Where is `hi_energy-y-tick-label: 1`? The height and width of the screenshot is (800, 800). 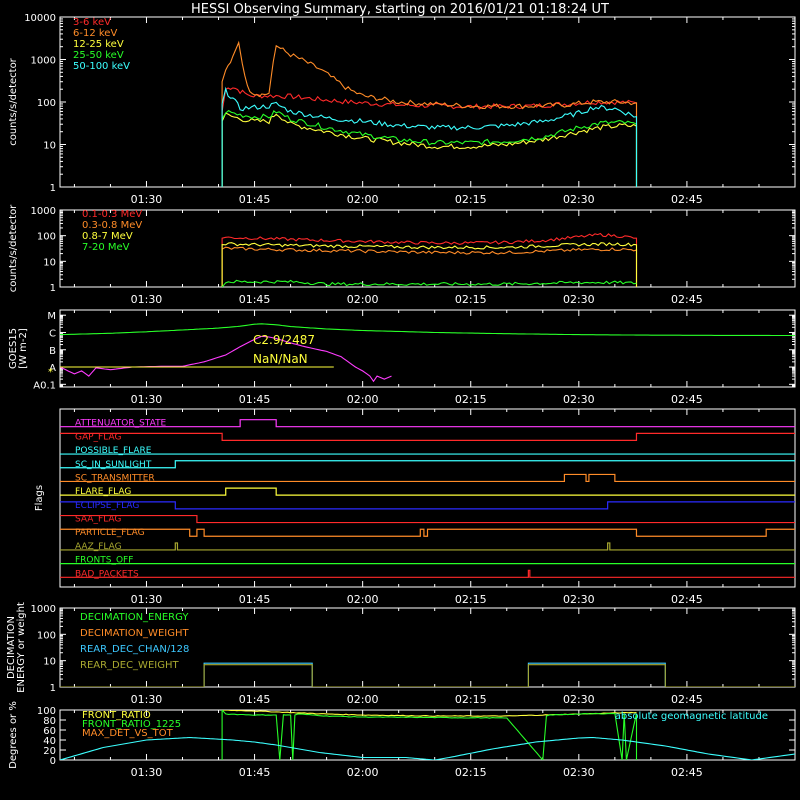
hi_energy-y-tick-label: 1 is located at coordinates (53, 288).